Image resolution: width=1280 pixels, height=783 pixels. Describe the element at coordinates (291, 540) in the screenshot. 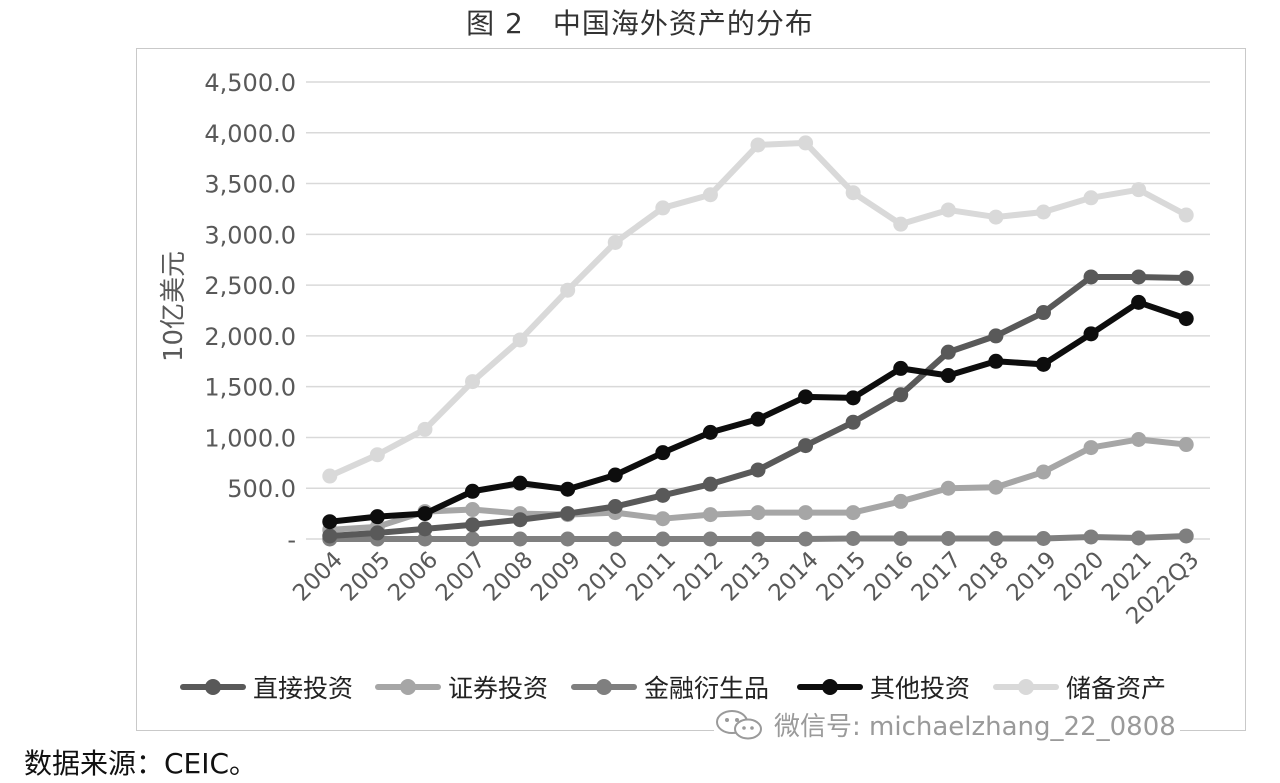

I see `y-tick-label: -` at that location.